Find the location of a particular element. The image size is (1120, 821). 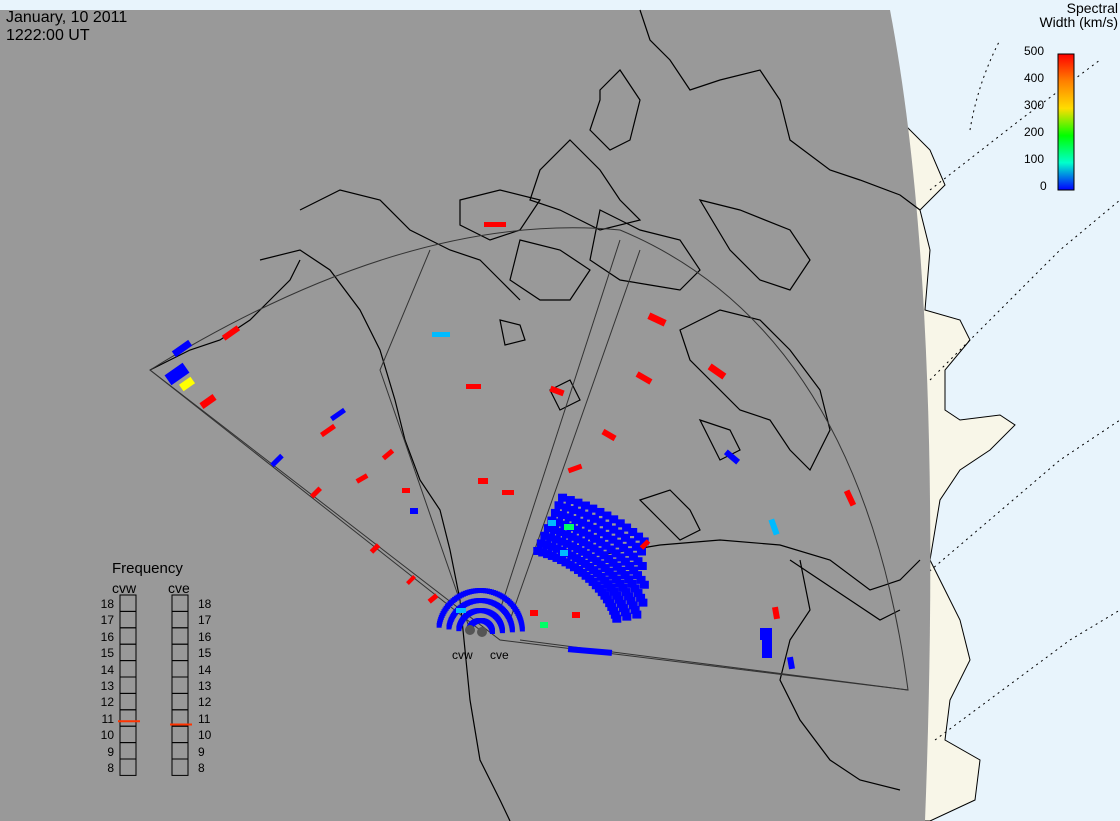

time-label: 1222:00 UT is located at coordinates (48, 35).